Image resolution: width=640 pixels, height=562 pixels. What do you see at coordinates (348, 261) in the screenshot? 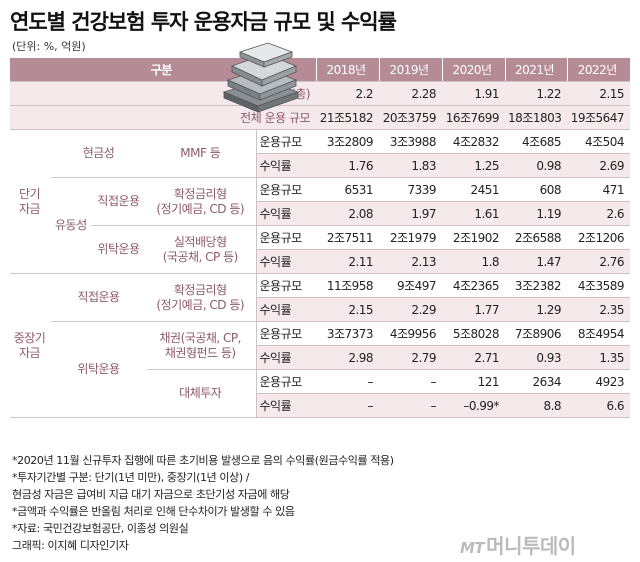
I see `cell: 2.11` at bounding box center [348, 261].